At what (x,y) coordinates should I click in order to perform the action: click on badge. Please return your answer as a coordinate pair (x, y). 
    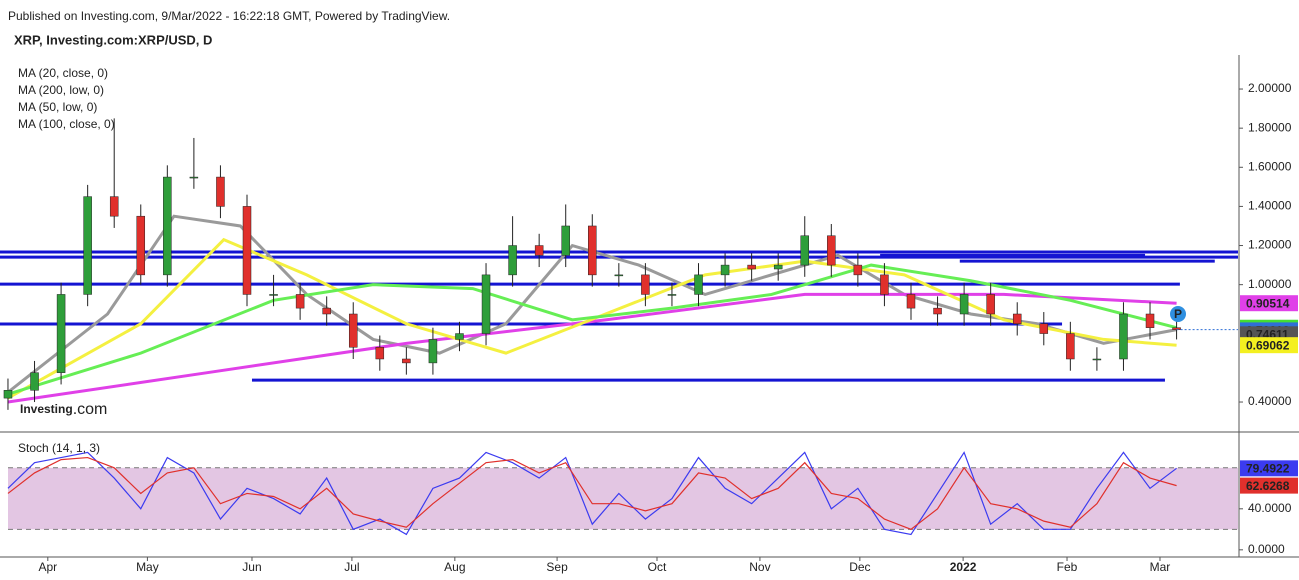
    Looking at the image, I should click on (1178, 314).